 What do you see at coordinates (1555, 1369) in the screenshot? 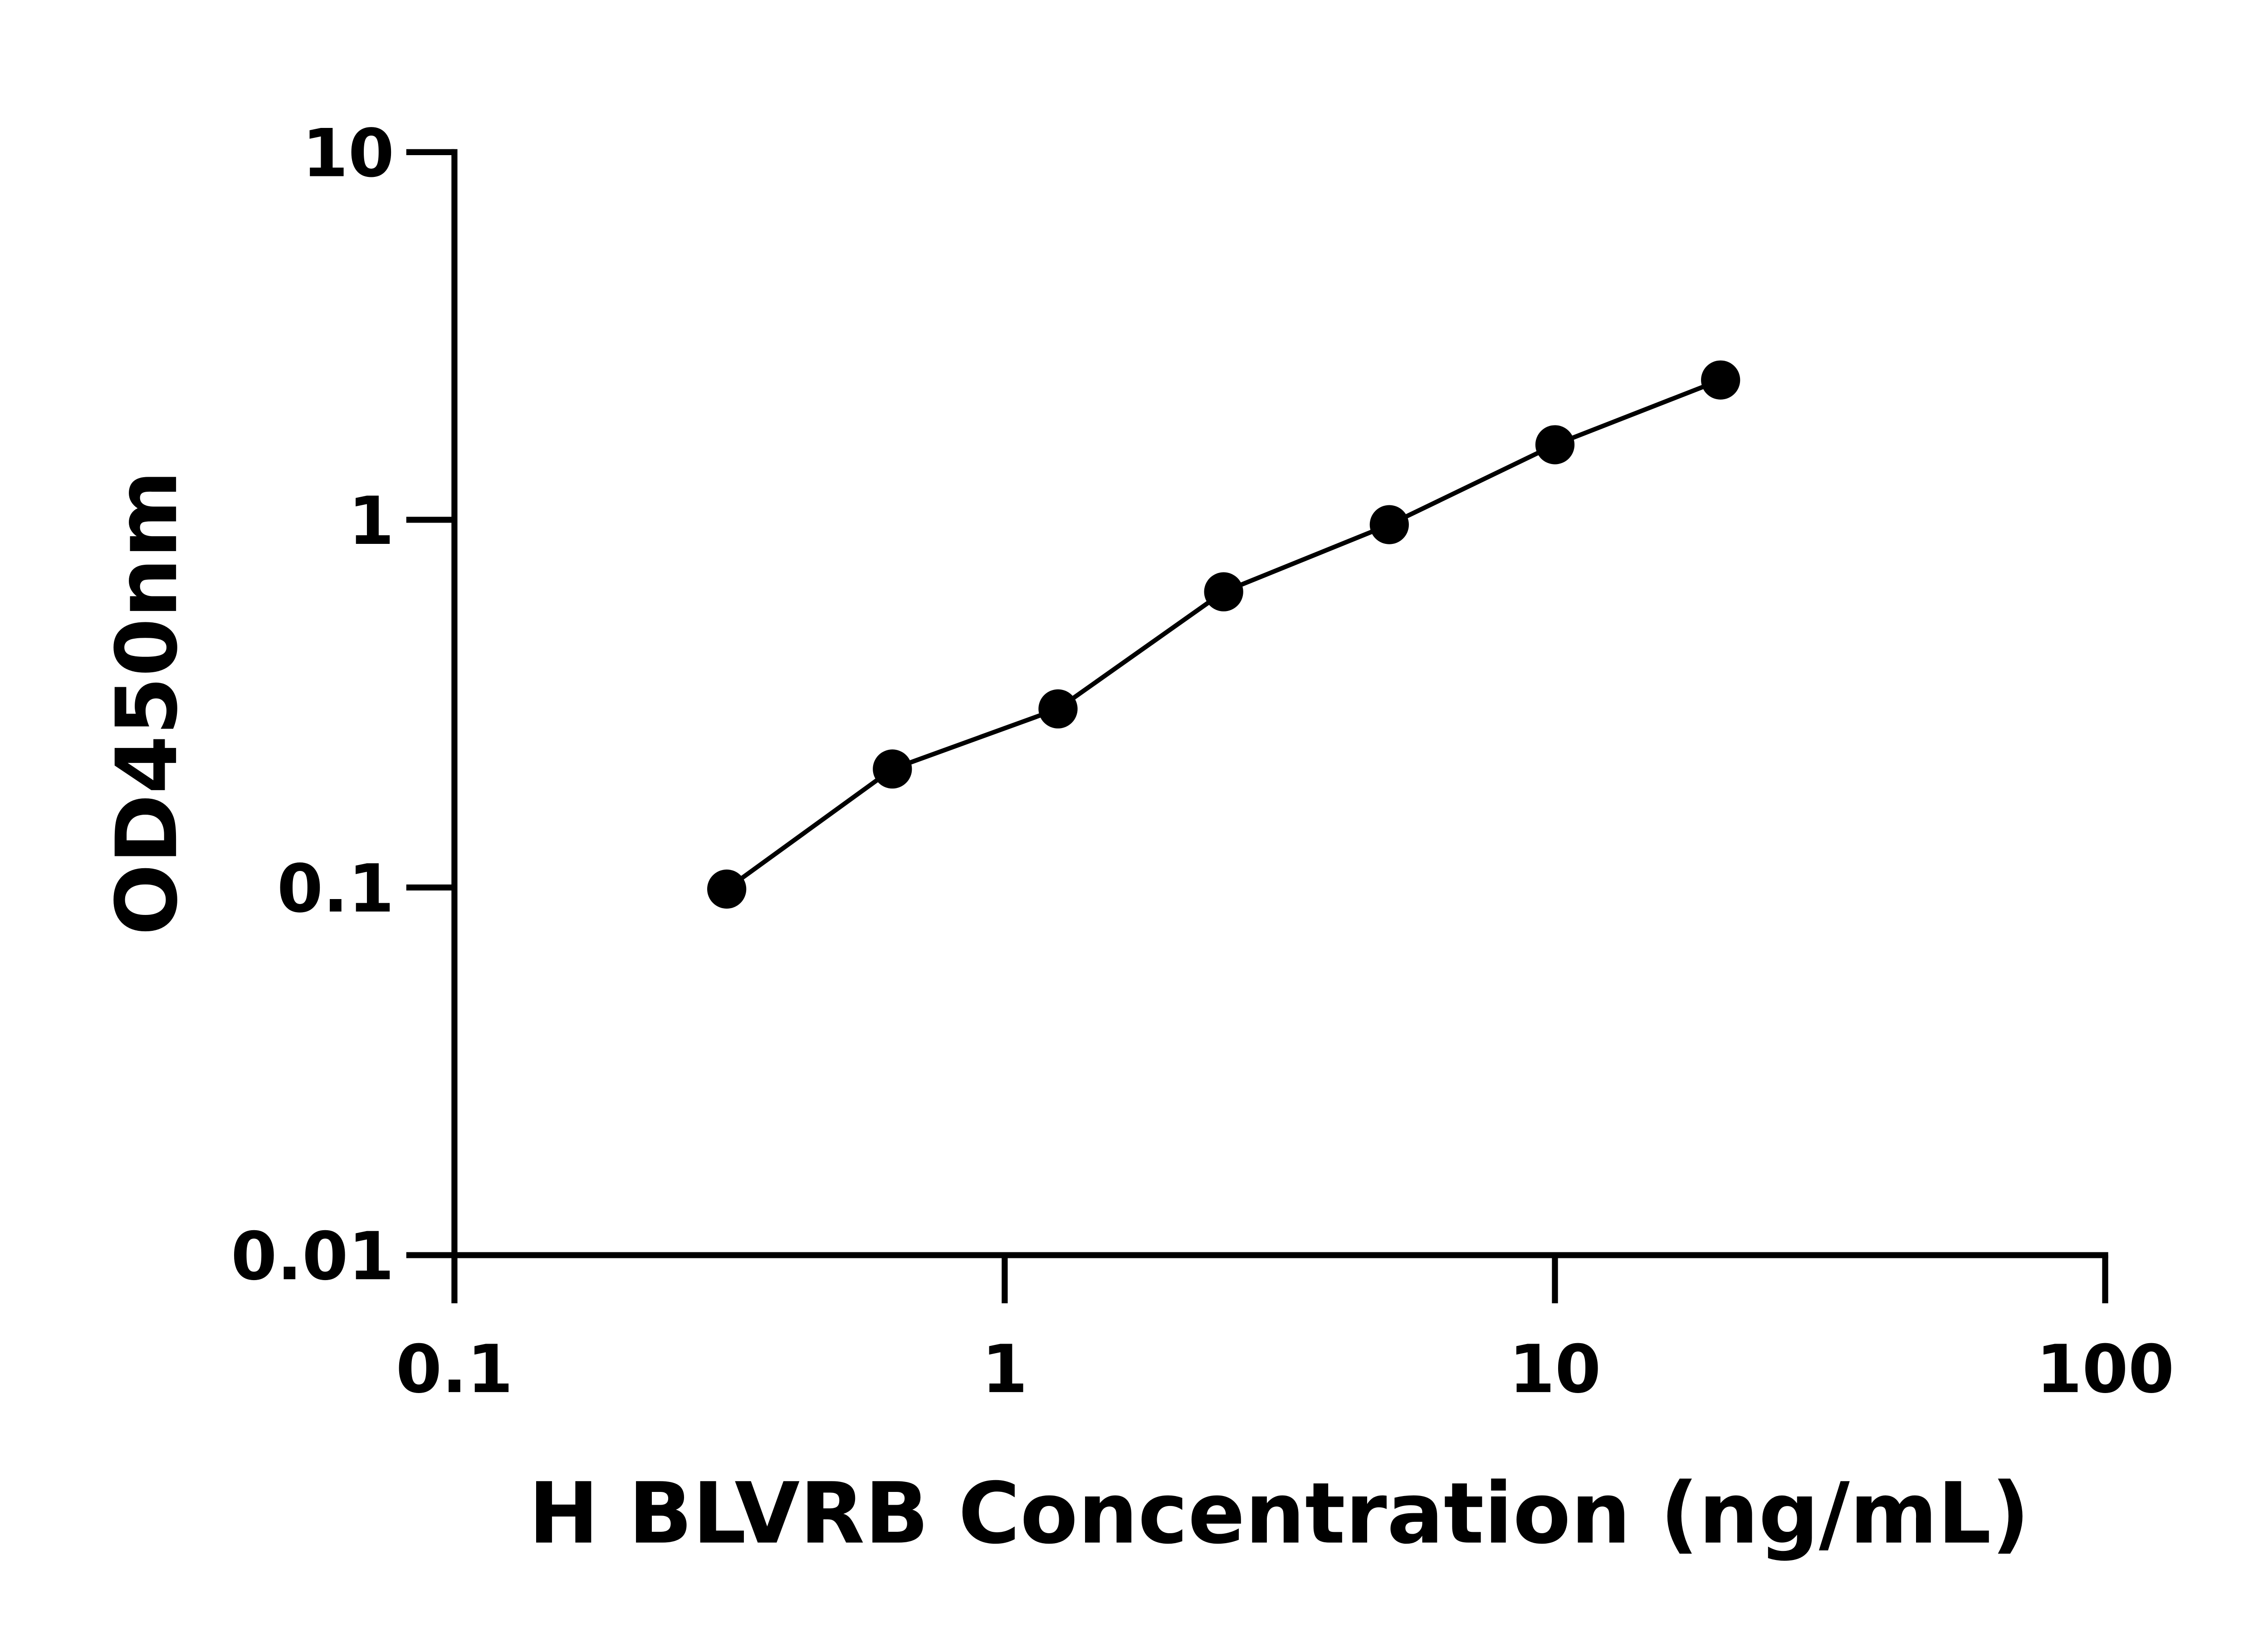
I see `x-tick-label: 10` at bounding box center [1555, 1369].